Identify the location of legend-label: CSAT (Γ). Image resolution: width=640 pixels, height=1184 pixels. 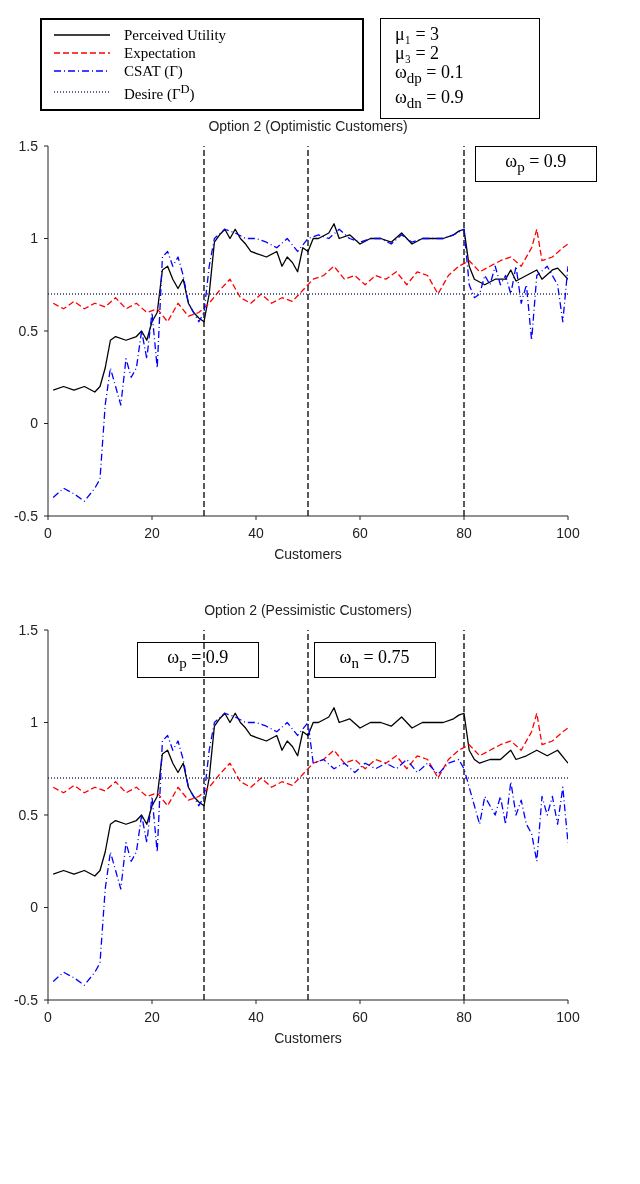
(153, 71).